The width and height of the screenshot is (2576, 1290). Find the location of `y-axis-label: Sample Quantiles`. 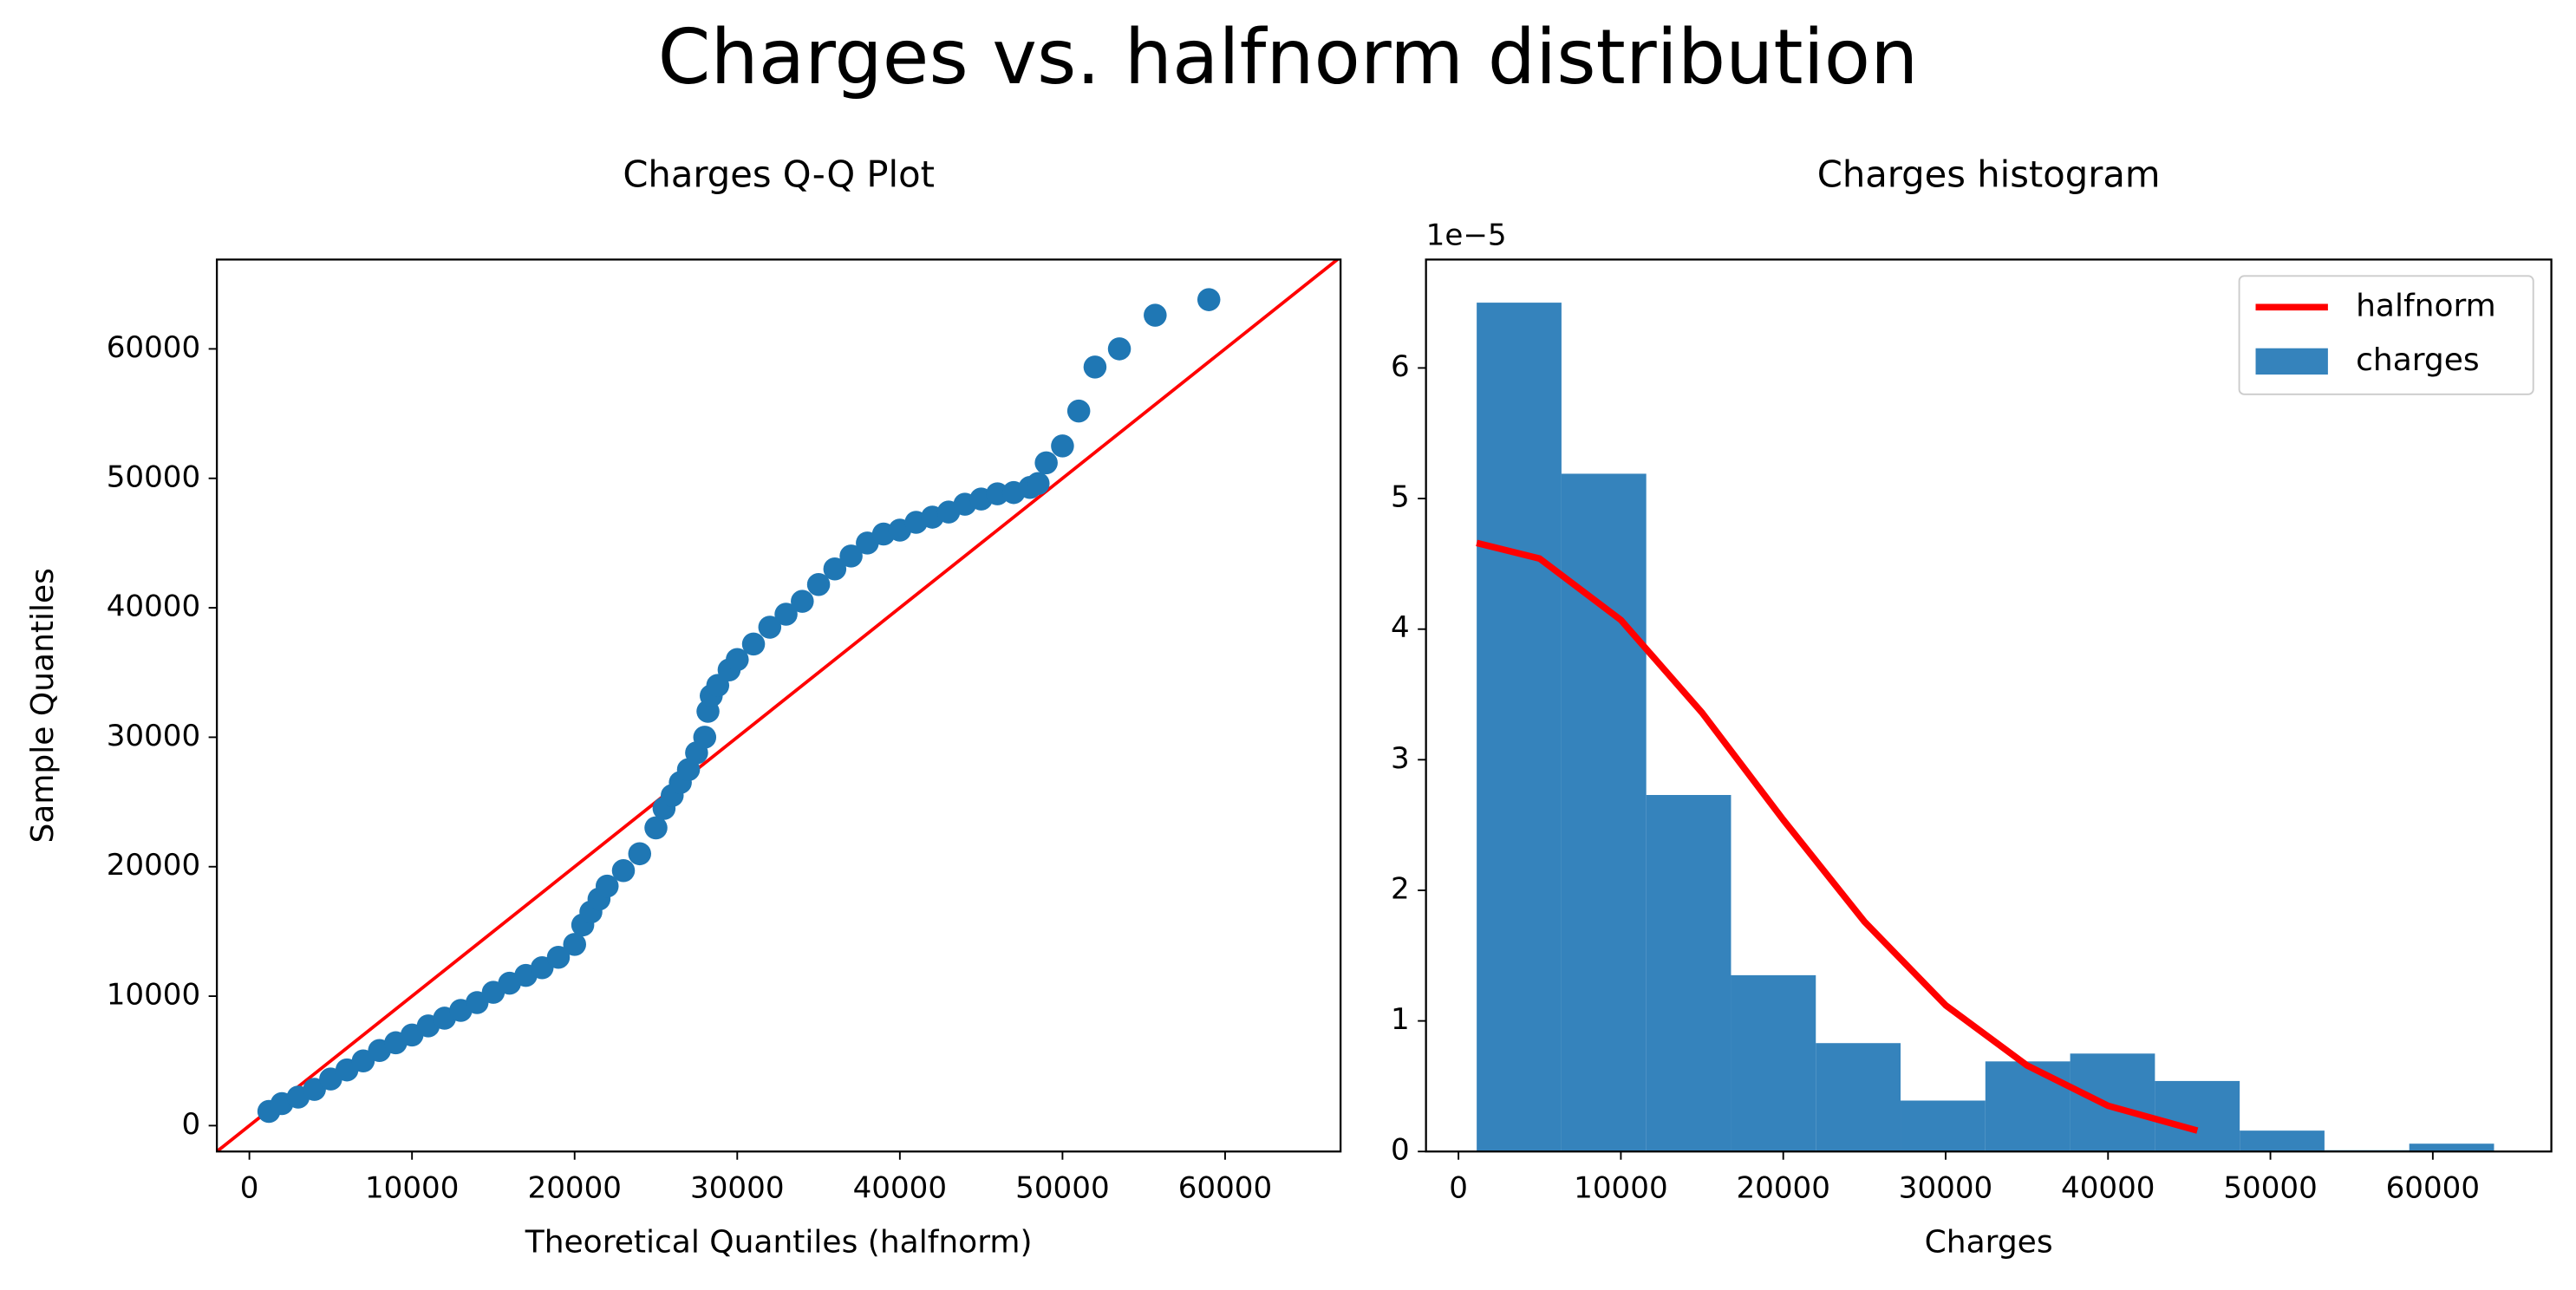

y-axis-label: Sample Quantiles is located at coordinates (43, 706).